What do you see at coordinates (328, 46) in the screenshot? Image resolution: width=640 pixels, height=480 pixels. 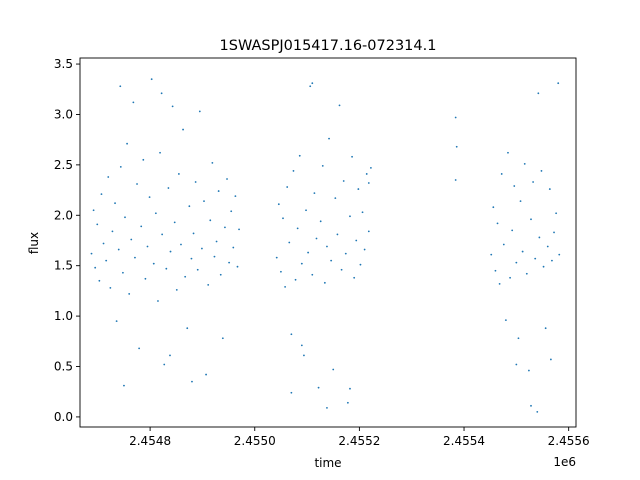 I see `chart-title: 1SWASPJ015417.16-072314.1` at bounding box center [328, 46].